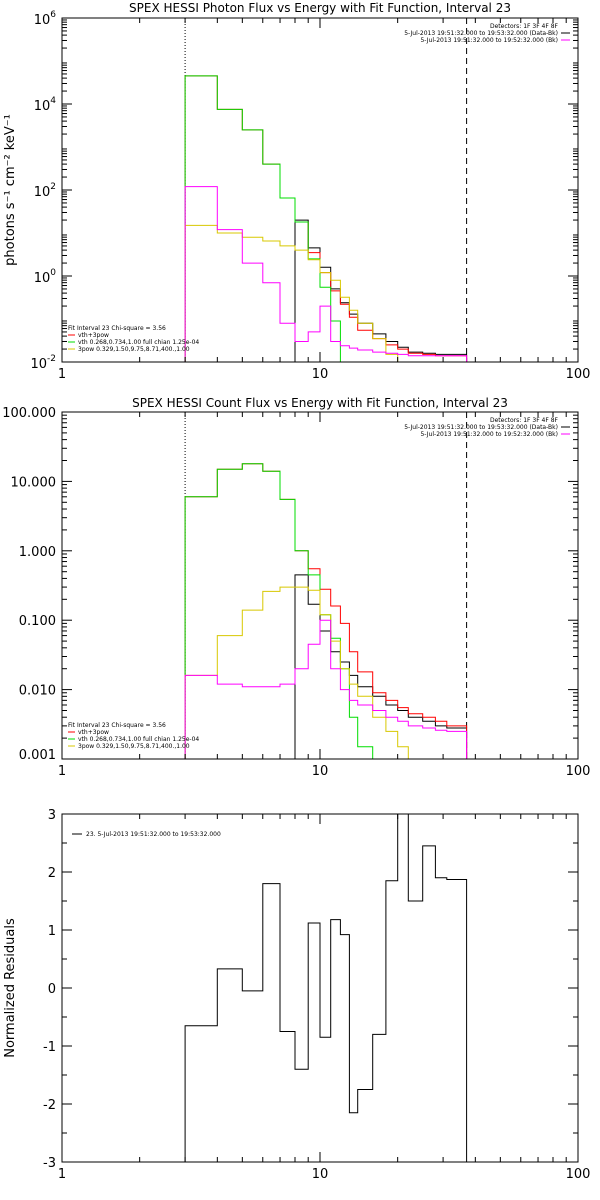 The height and width of the screenshot is (1200, 600). What do you see at coordinates (45, 19) in the screenshot?
I see `y-tick-label: 10⁶` at bounding box center [45, 19].